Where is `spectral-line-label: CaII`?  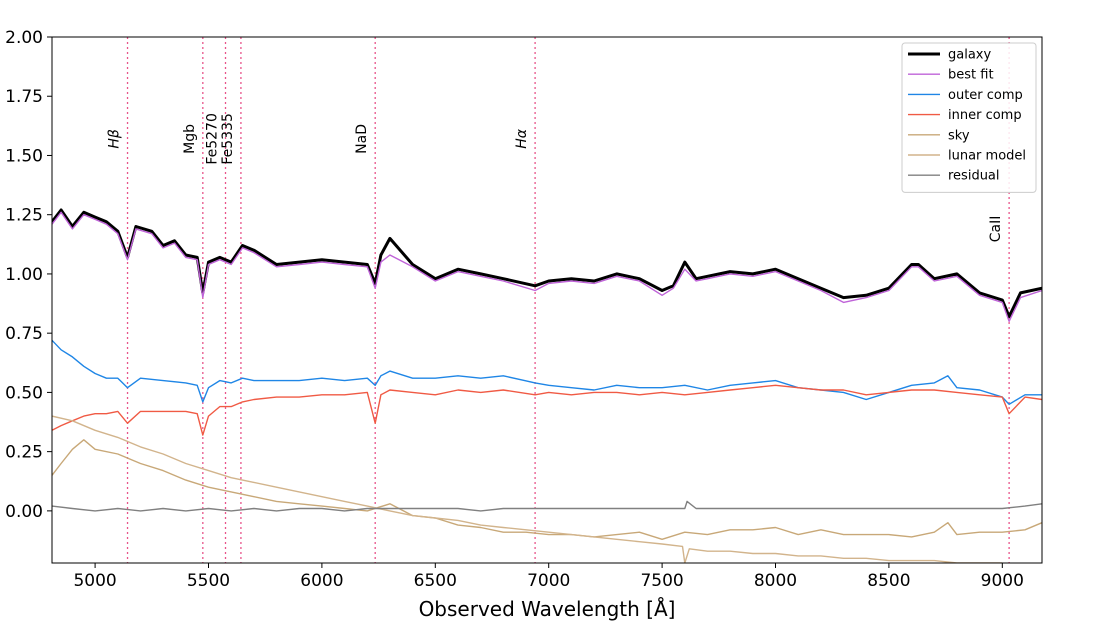
spectral-line-label: CaII is located at coordinates (996, 229).